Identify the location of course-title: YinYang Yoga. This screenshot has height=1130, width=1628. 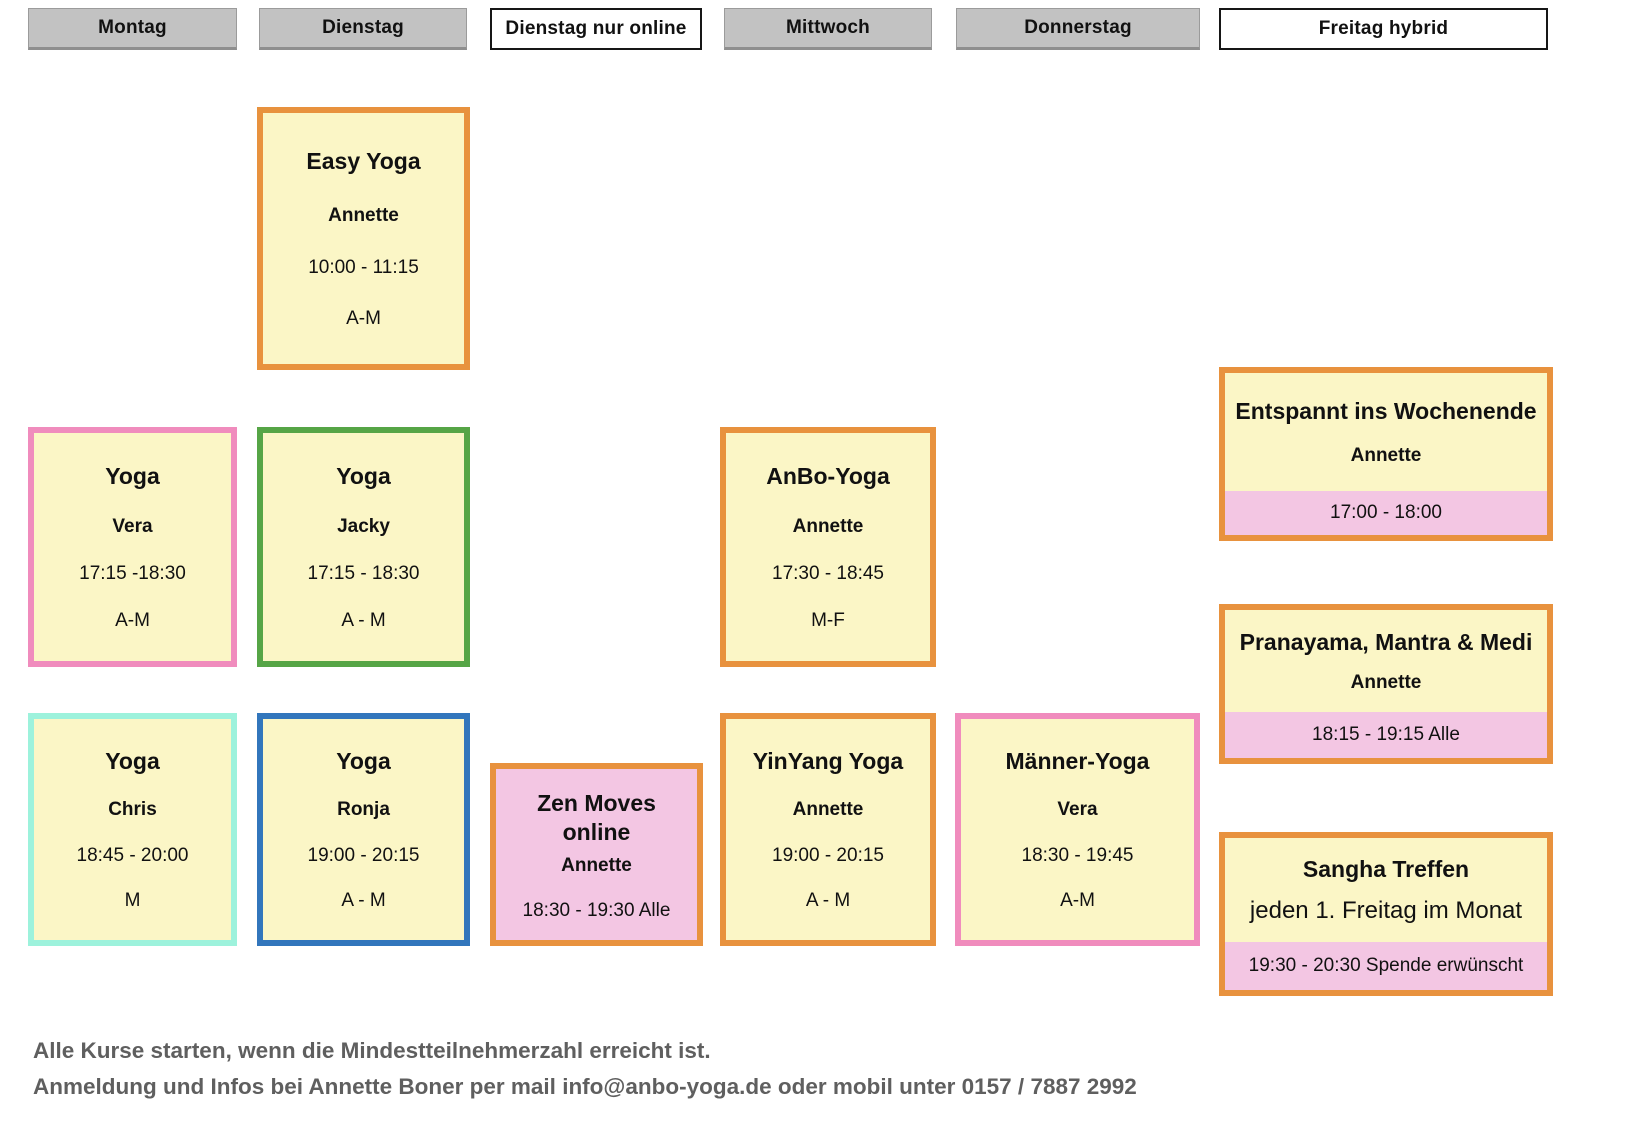
(828, 760).